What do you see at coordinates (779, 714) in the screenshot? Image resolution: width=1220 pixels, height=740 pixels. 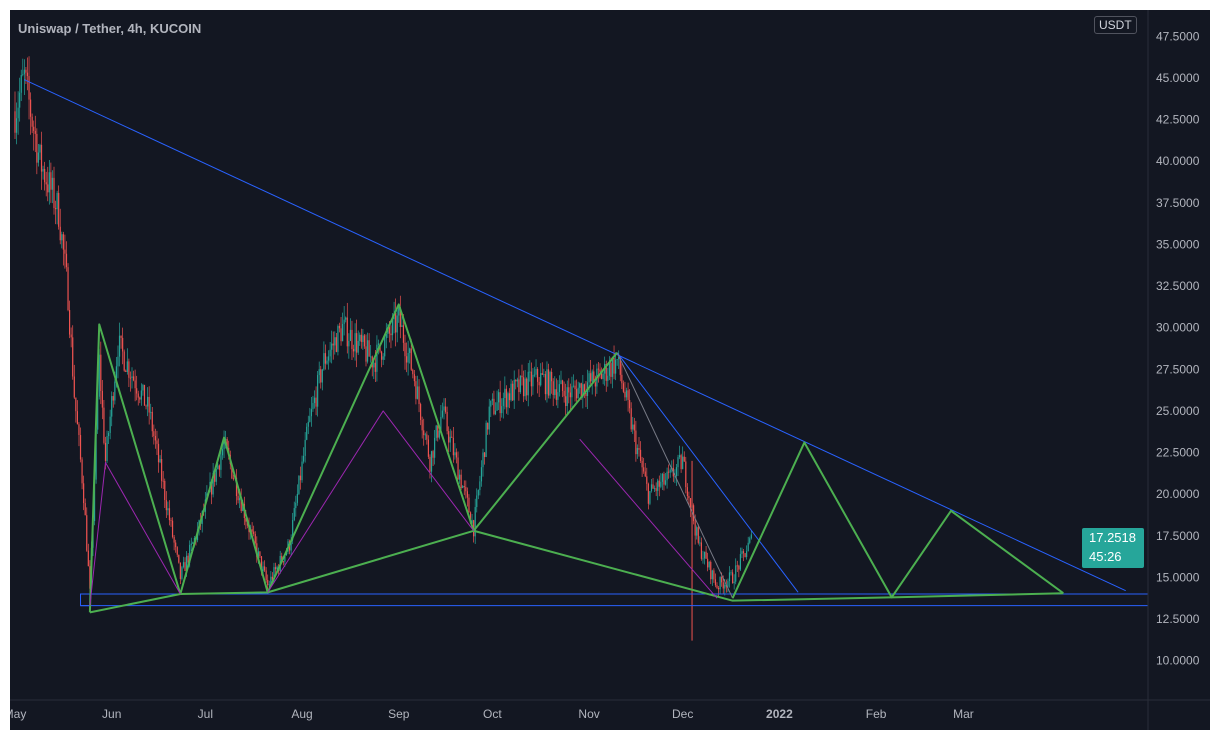 I see `time-tick-label: 2022` at bounding box center [779, 714].